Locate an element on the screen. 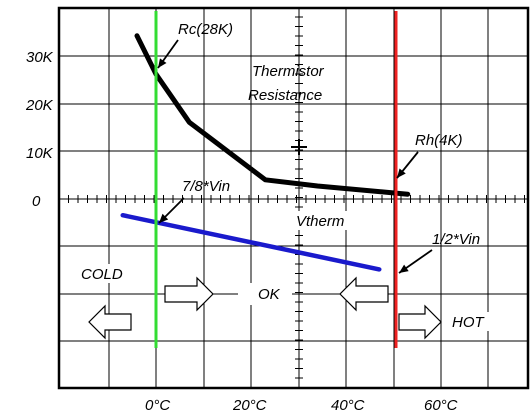 The width and height of the screenshot is (531, 419). cold-arrow is located at coordinates (110, 322).